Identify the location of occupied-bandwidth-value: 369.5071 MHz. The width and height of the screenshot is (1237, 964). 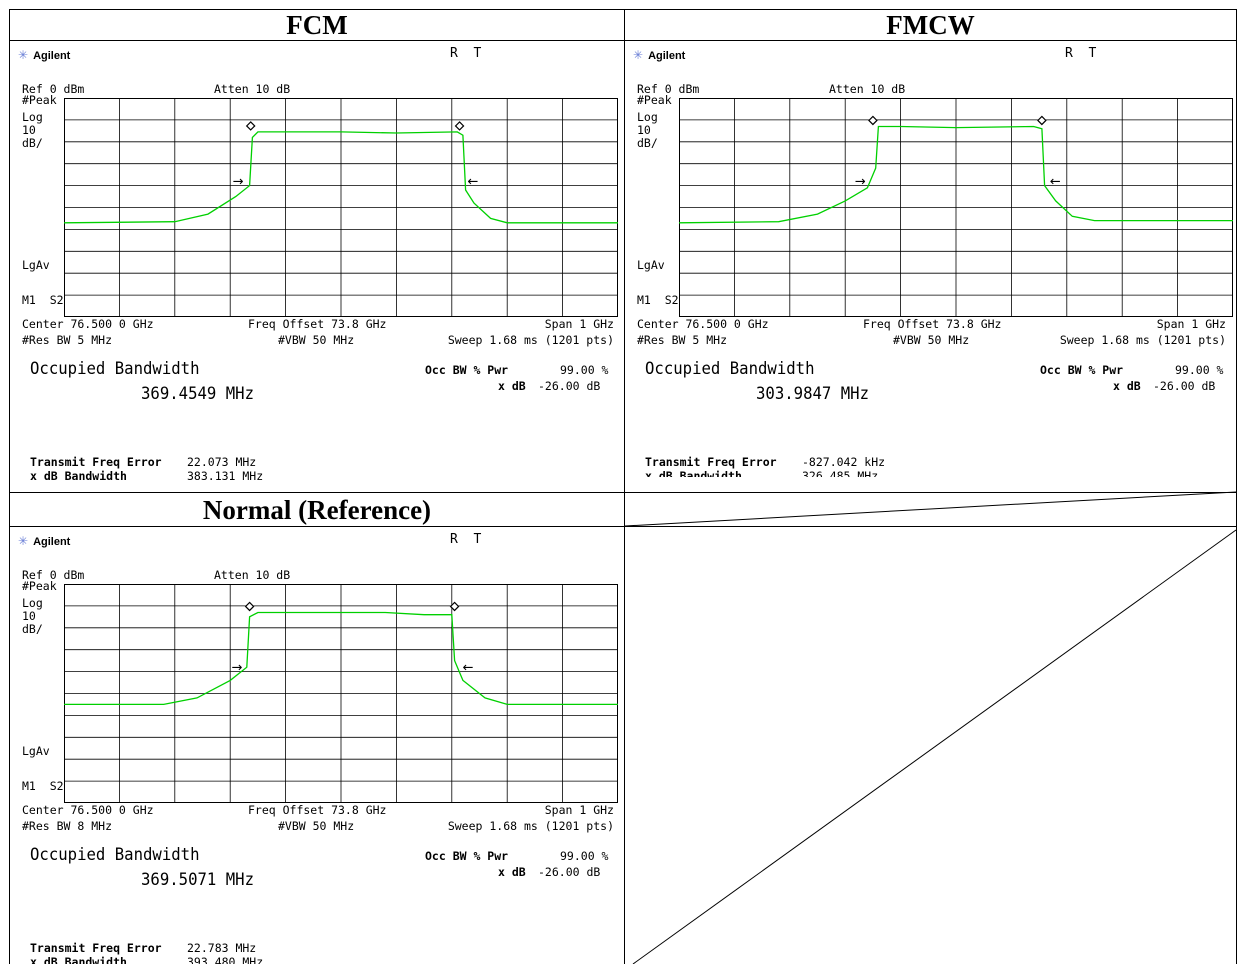
(198, 880).